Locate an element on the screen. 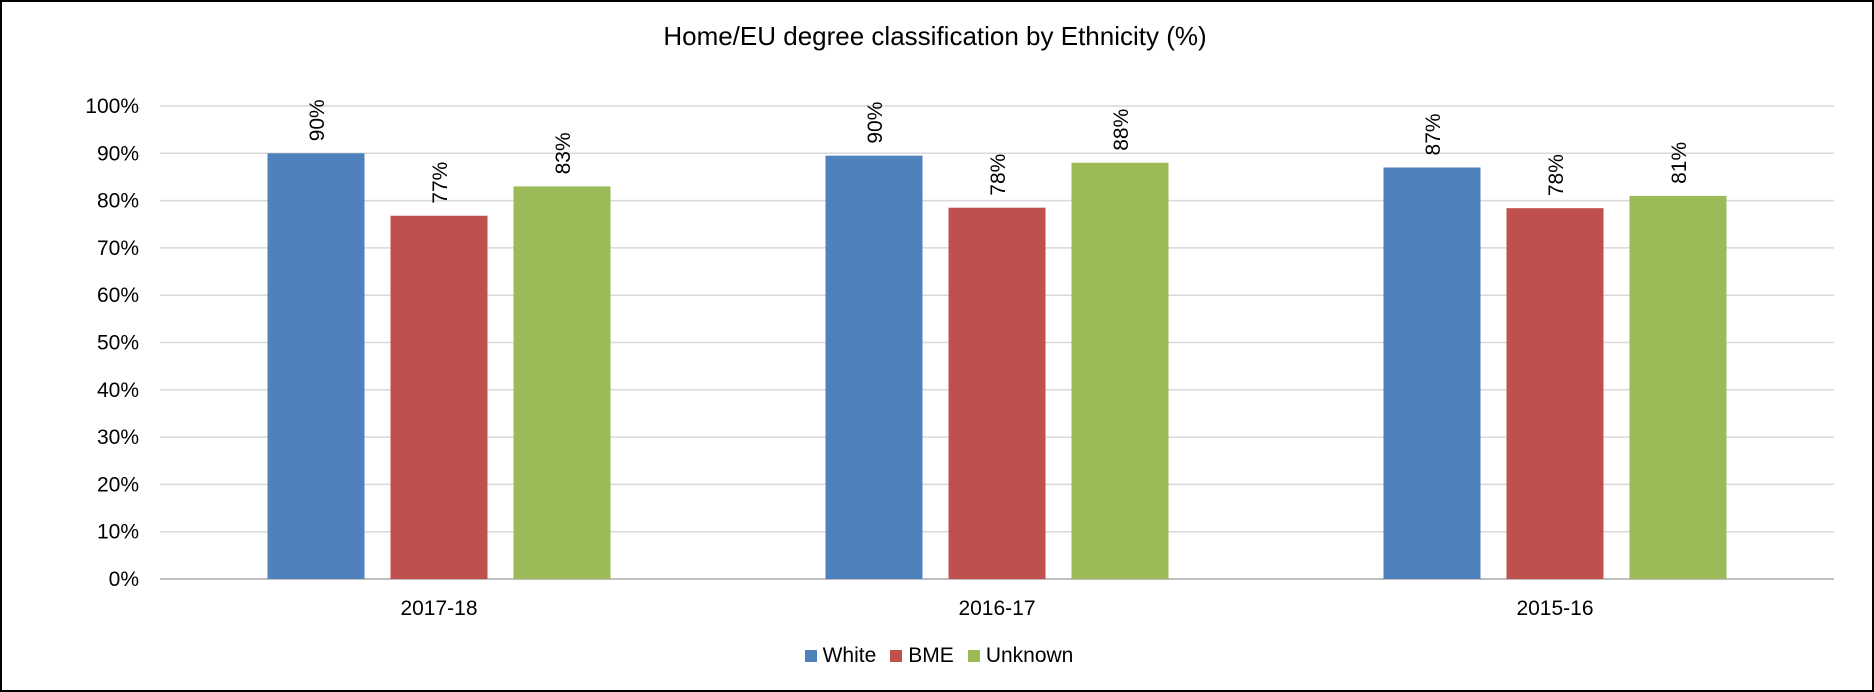  y-tick-label: 10% is located at coordinates (118, 532).